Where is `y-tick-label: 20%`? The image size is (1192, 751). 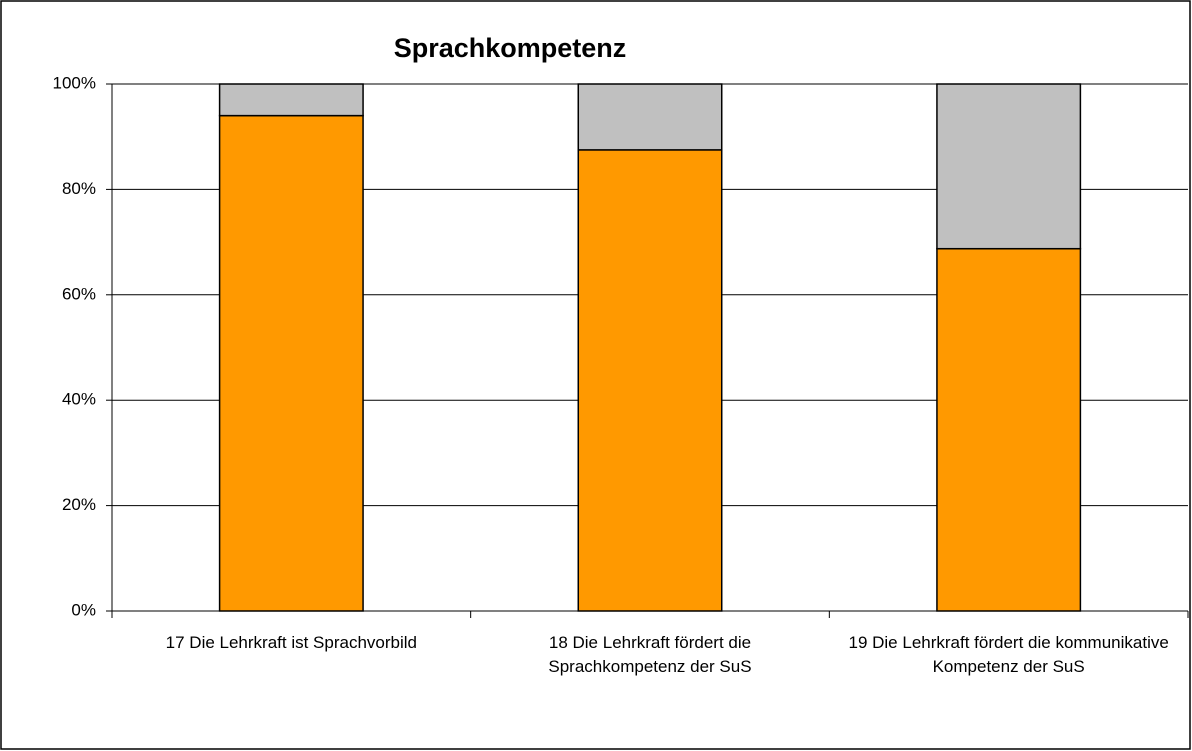
y-tick-label: 20% is located at coordinates (79, 504).